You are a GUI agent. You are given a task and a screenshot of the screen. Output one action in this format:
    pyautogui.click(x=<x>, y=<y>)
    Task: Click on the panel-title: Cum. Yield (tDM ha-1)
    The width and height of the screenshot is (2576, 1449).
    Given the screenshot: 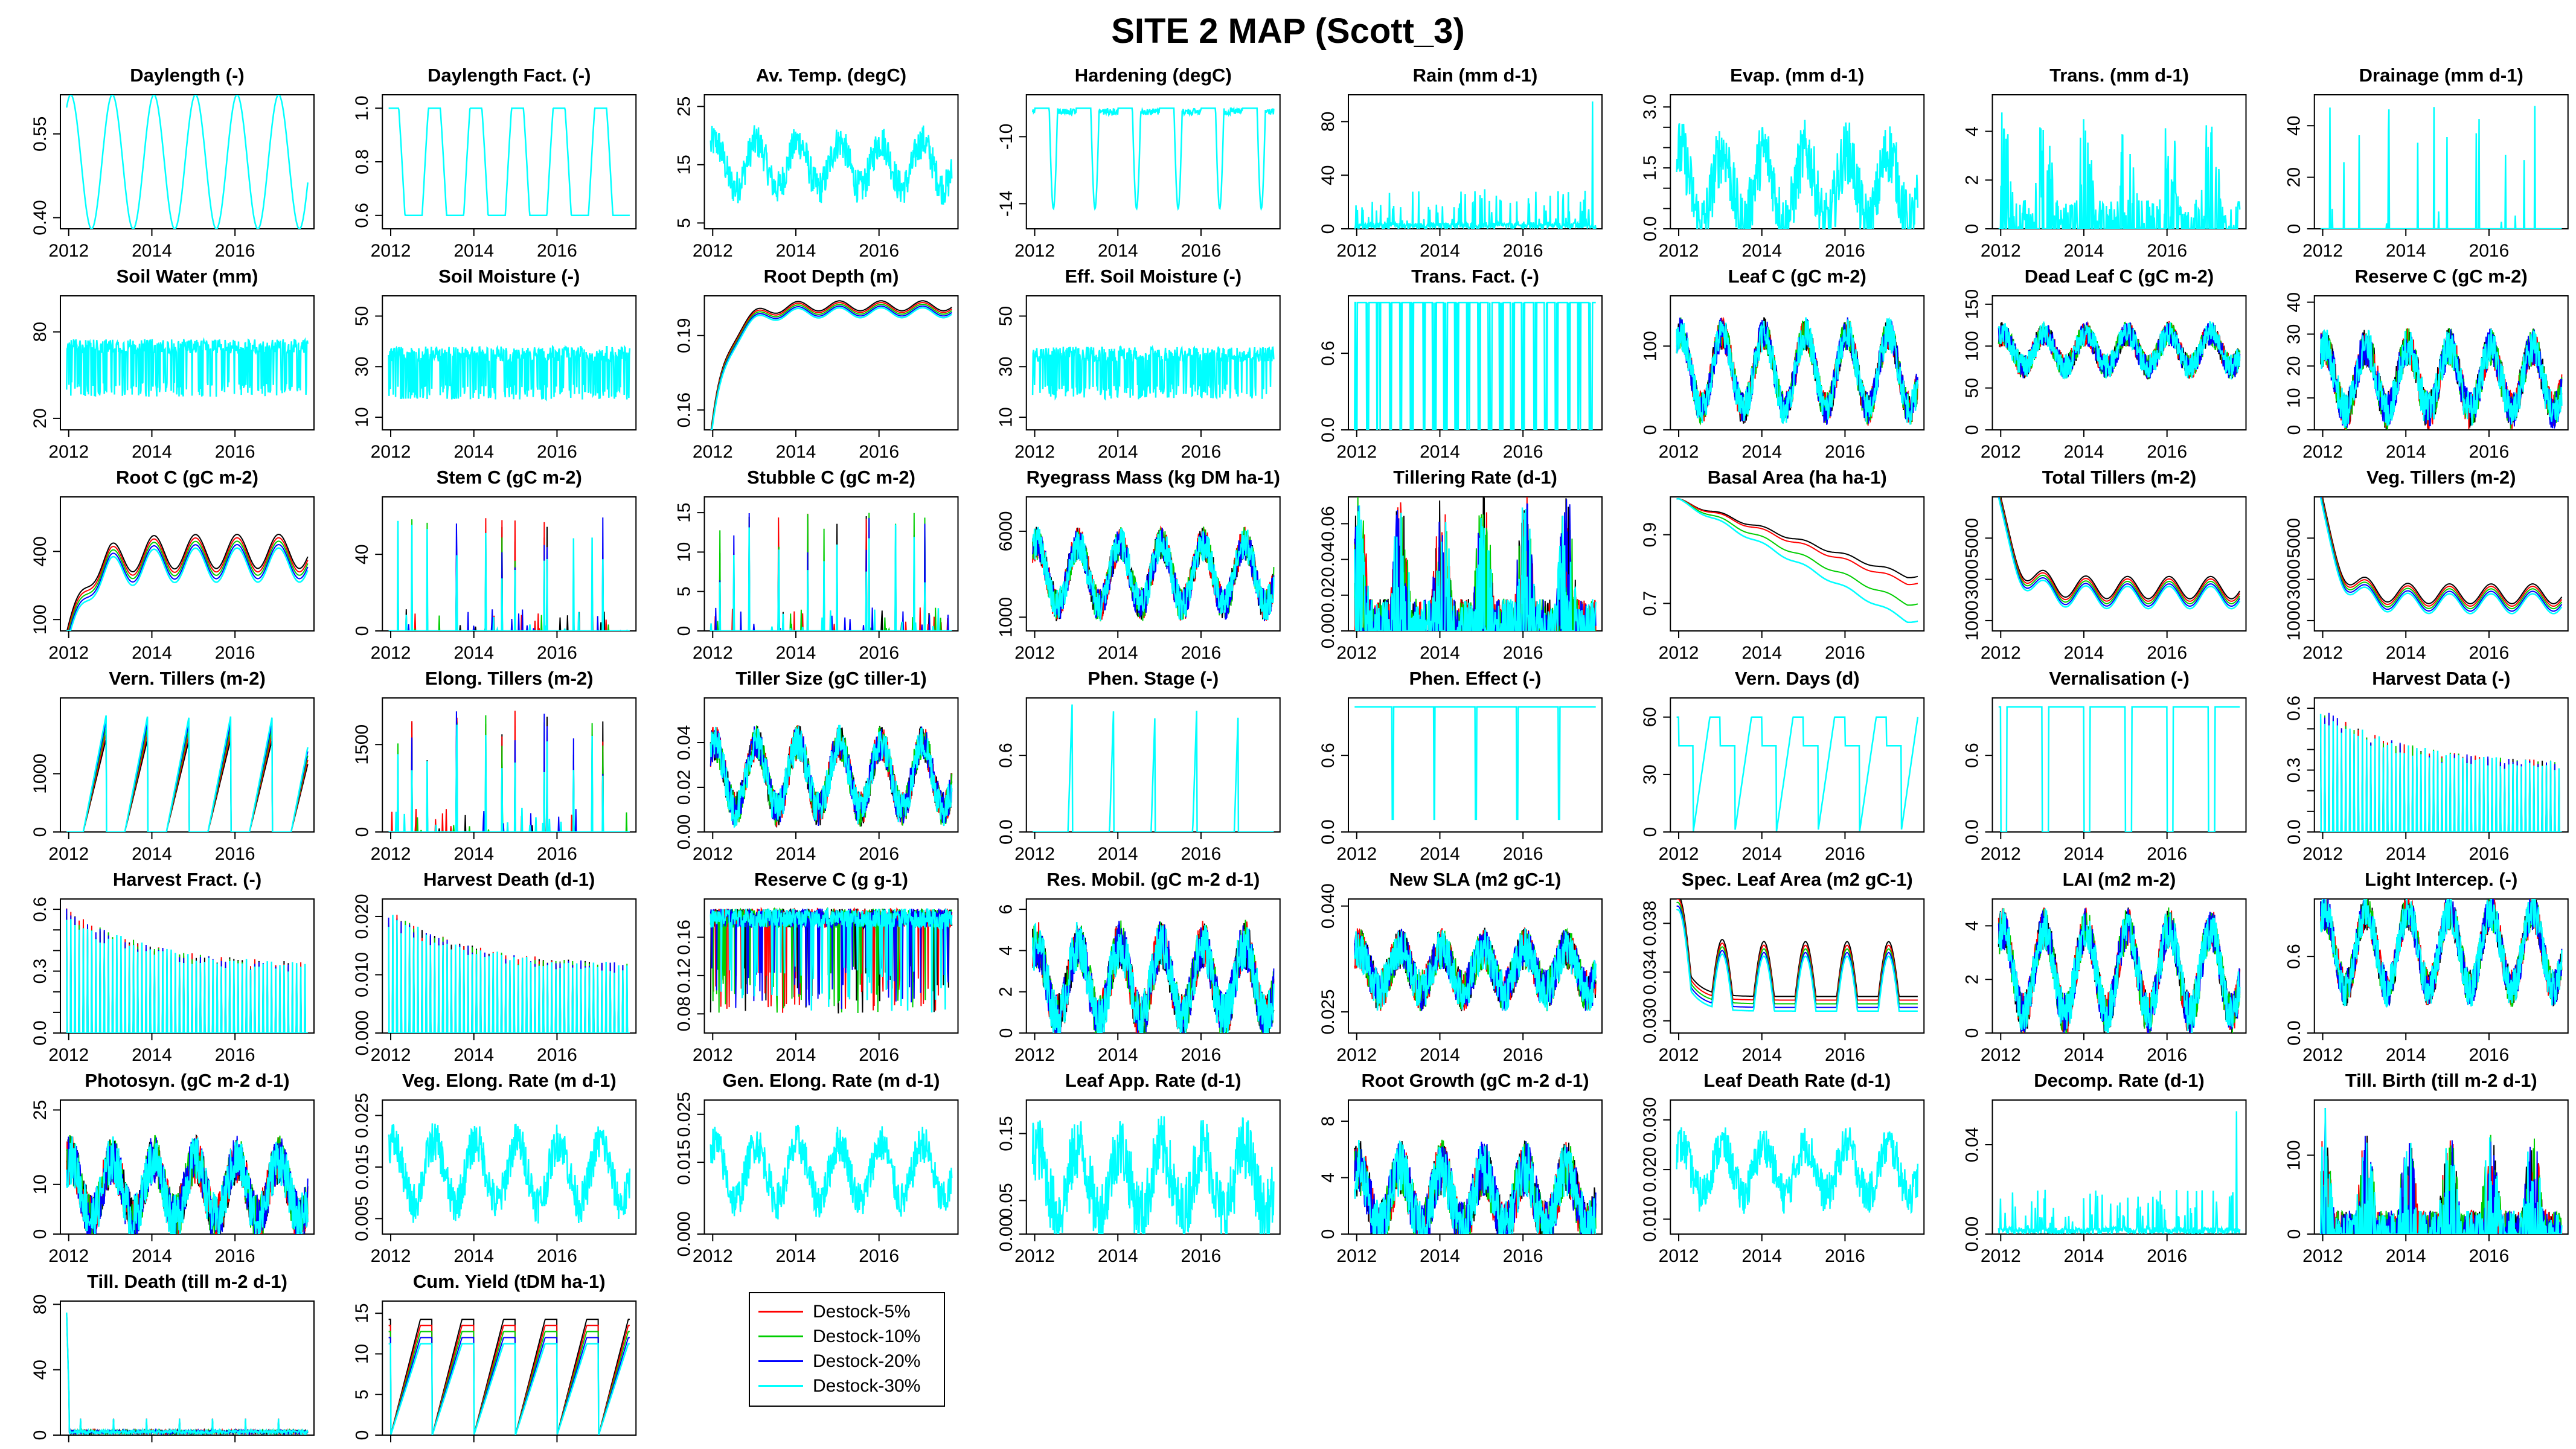 What is the action you would take?
    pyautogui.click(x=509, y=1281)
    